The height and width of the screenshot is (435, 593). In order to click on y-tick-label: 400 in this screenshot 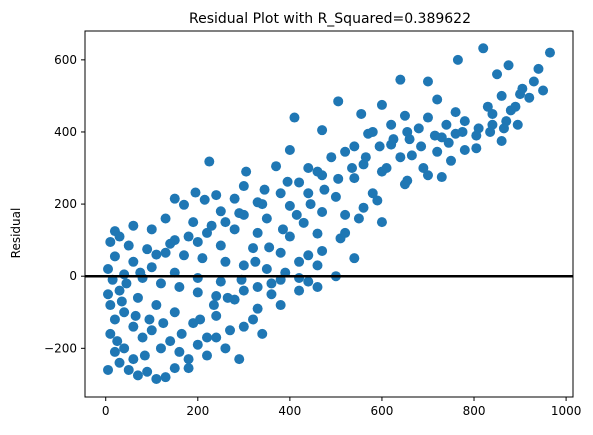, I will do `click(65, 132)`.